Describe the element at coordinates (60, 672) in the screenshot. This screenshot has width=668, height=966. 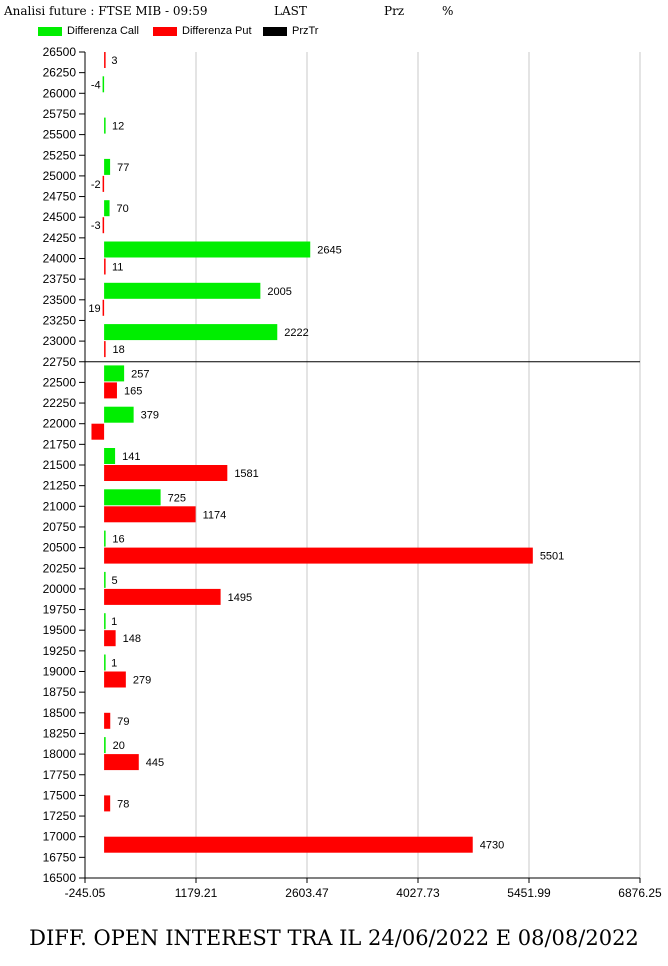
I see `y-tick-label: 19000` at that location.